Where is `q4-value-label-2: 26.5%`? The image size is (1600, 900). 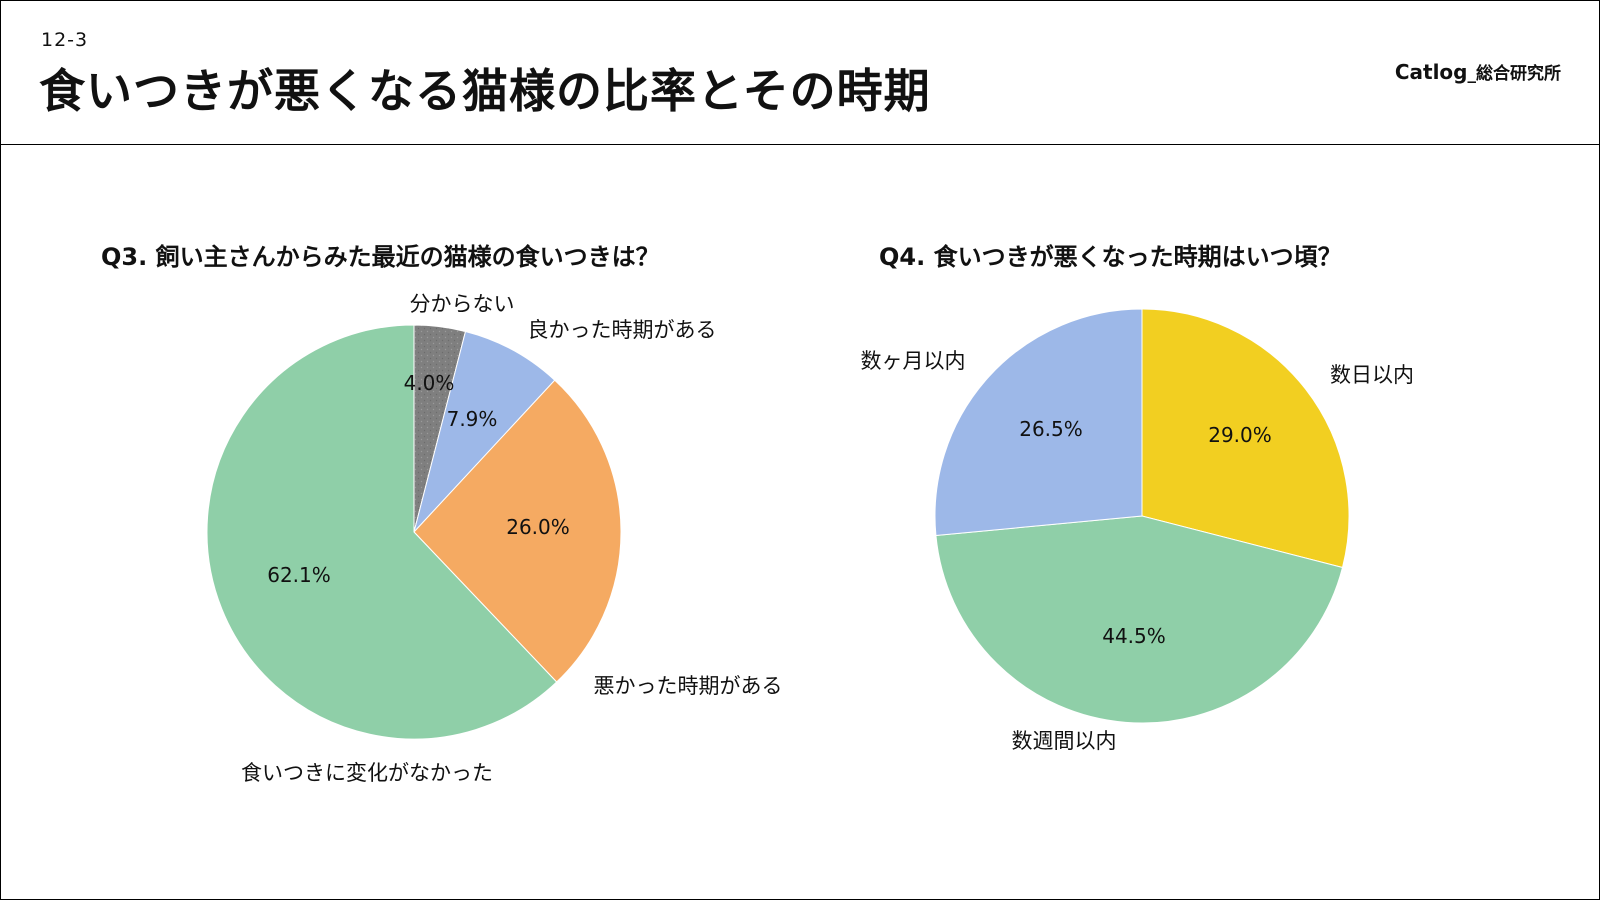 q4-value-label-2: 26.5% is located at coordinates (1051, 429).